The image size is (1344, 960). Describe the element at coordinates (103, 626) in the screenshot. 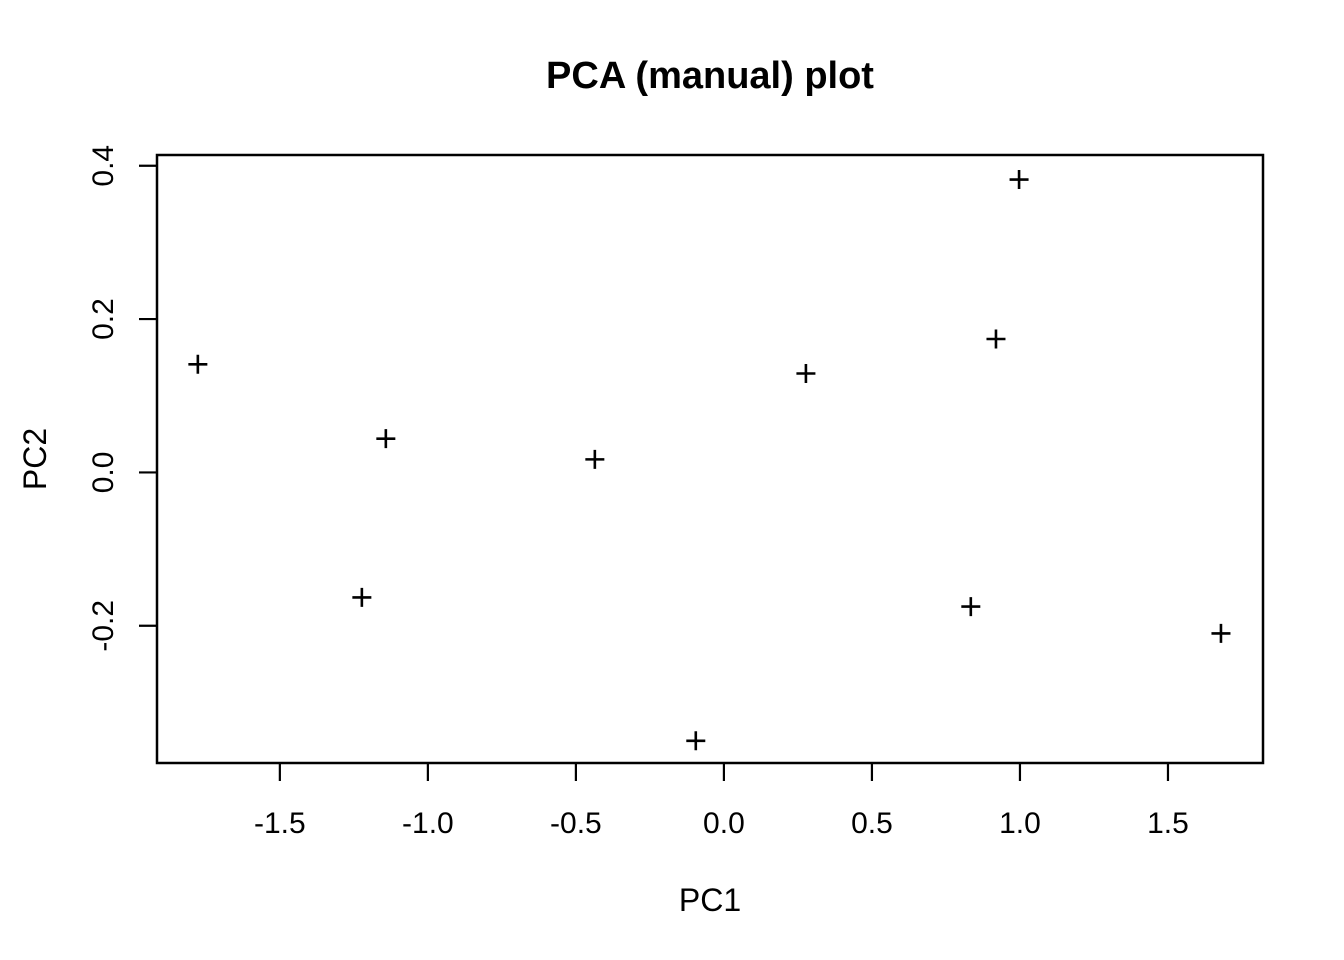

I see `y-tick-label: -0.2` at that location.